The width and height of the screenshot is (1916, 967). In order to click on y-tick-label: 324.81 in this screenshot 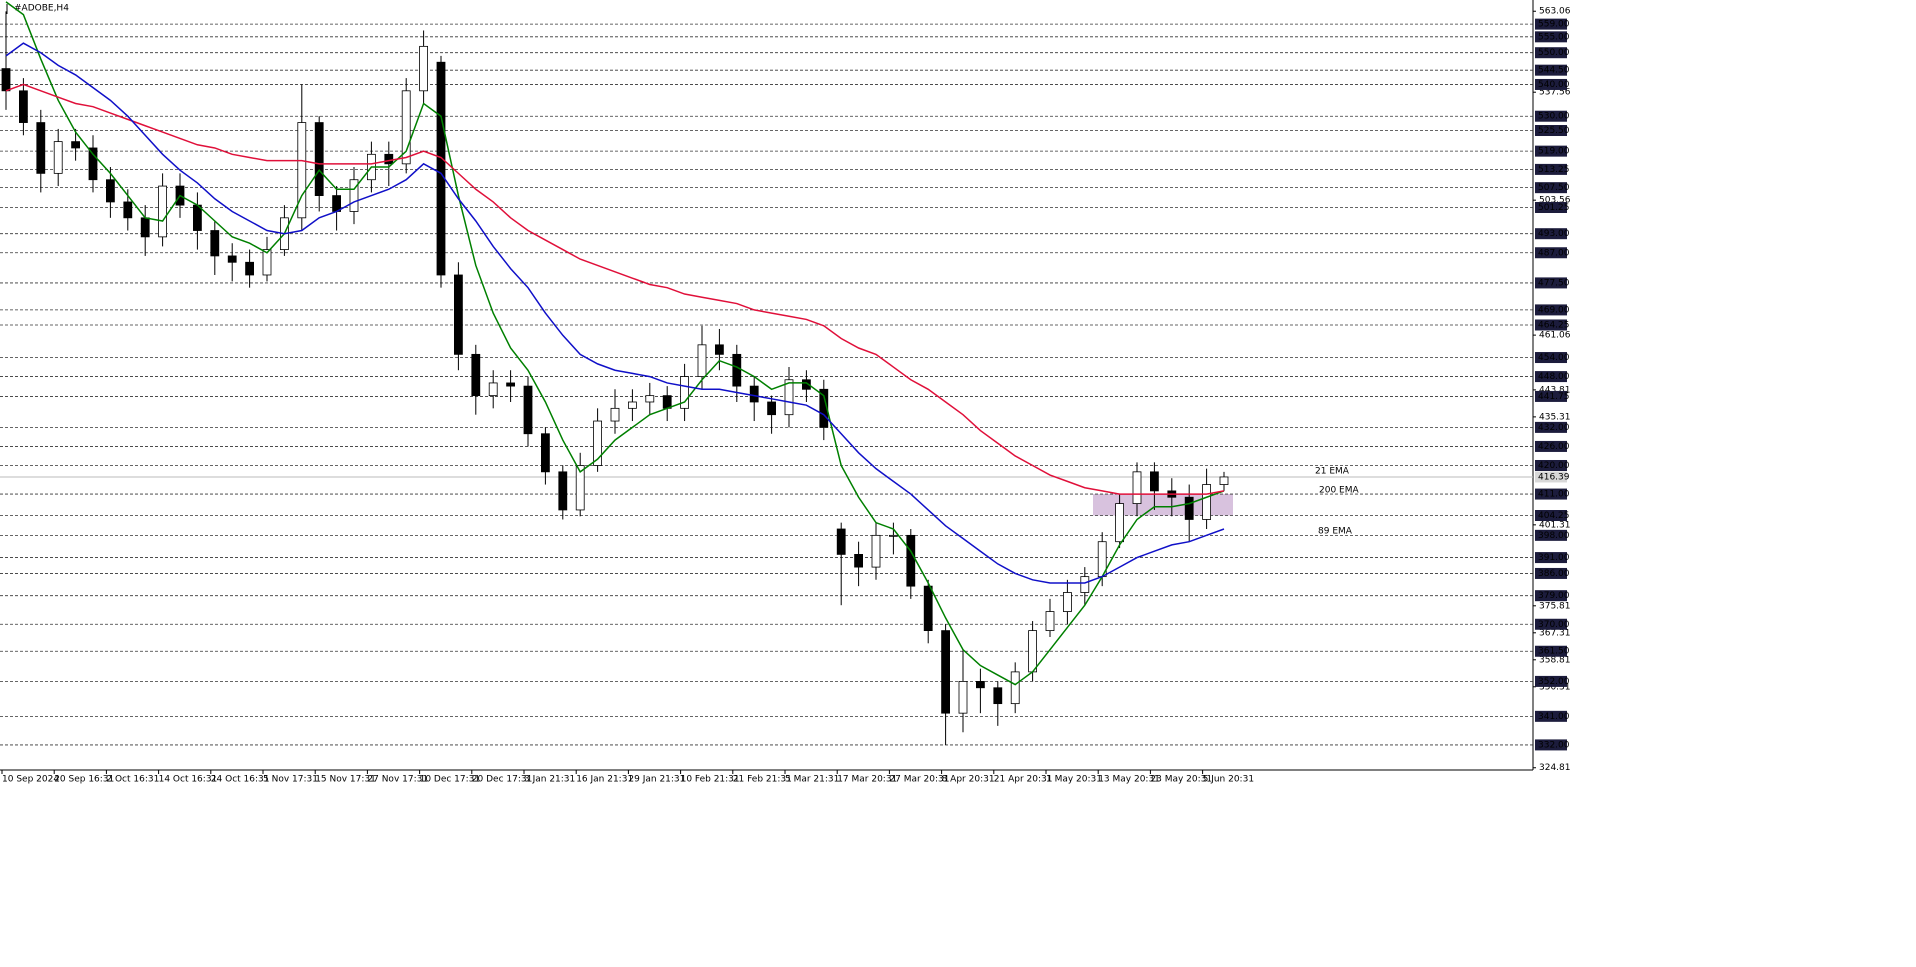, I will do `click(1555, 768)`.